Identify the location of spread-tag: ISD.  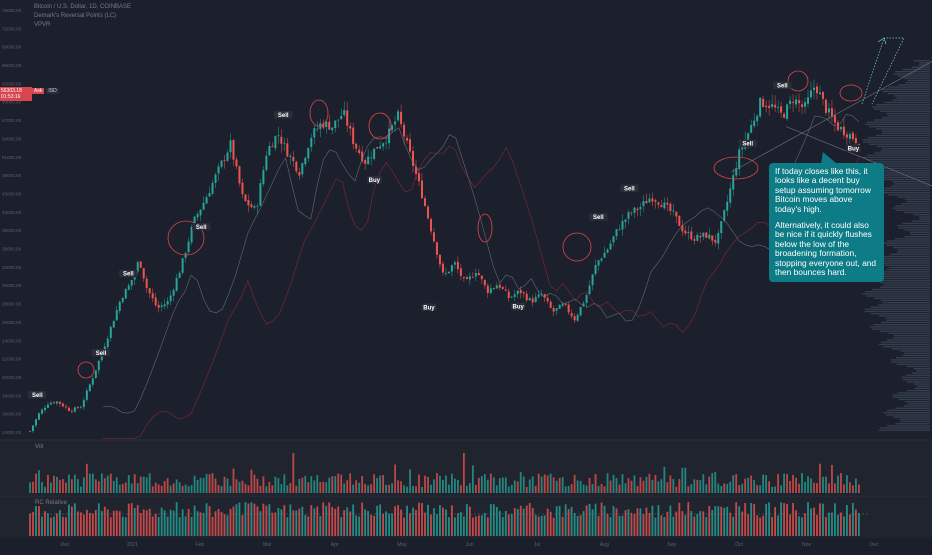
(52, 91).